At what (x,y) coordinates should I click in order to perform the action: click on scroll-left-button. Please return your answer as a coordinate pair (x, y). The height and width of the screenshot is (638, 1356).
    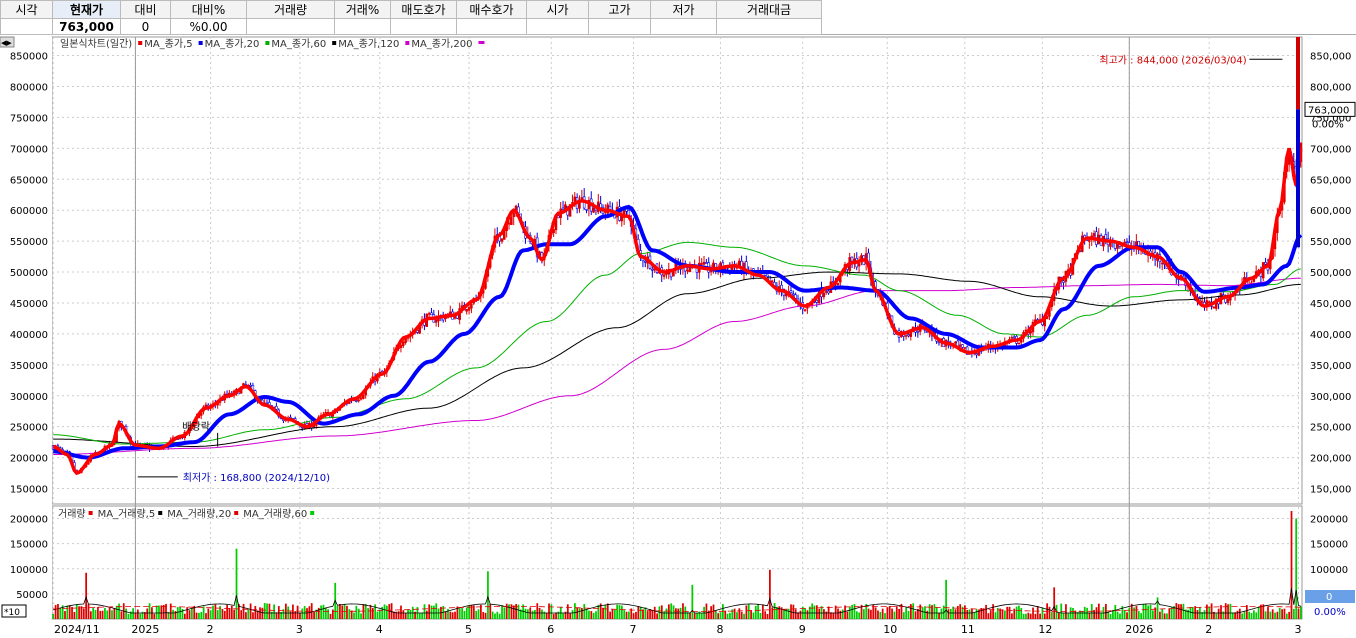
    Looking at the image, I should click on (7, 42).